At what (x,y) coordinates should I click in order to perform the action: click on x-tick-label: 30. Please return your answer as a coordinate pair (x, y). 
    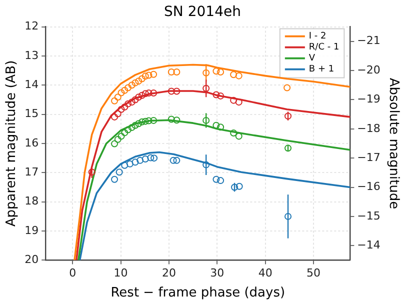
    Looking at the image, I should click on (217, 273).